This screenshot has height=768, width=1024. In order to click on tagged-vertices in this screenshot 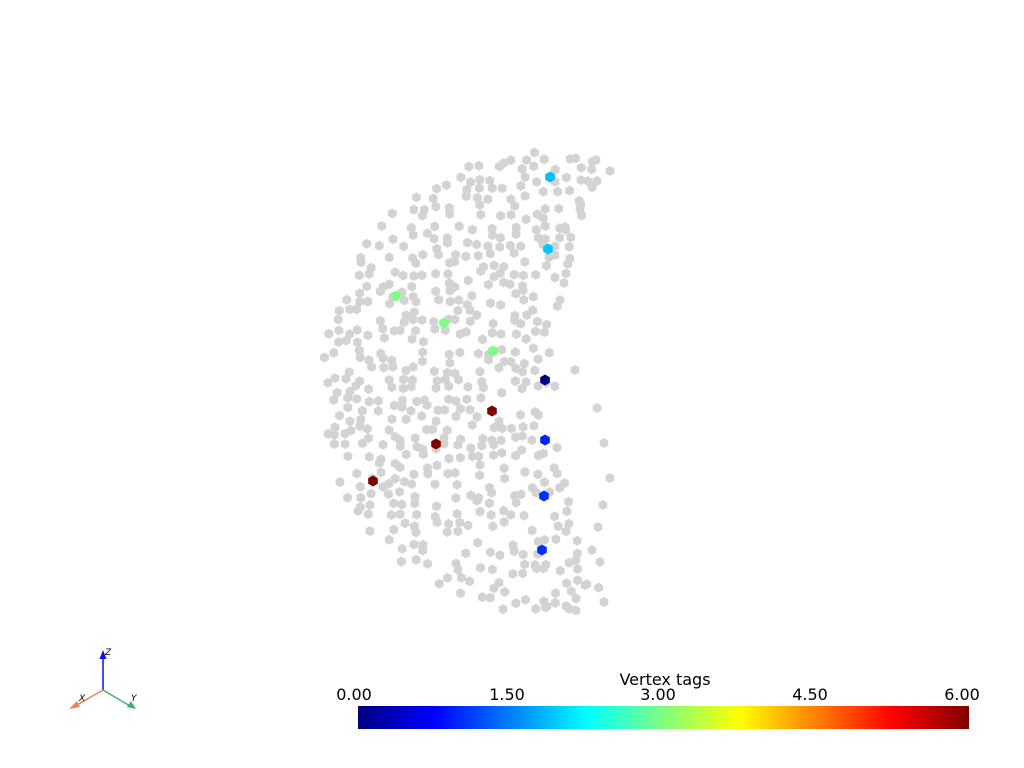, I will do `click(461, 363)`.